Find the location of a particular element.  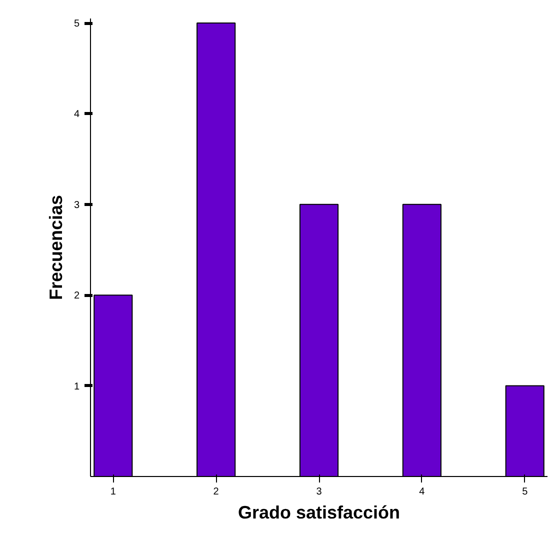

x-axis-title: Grado satisfacción is located at coordinates (319, 512).